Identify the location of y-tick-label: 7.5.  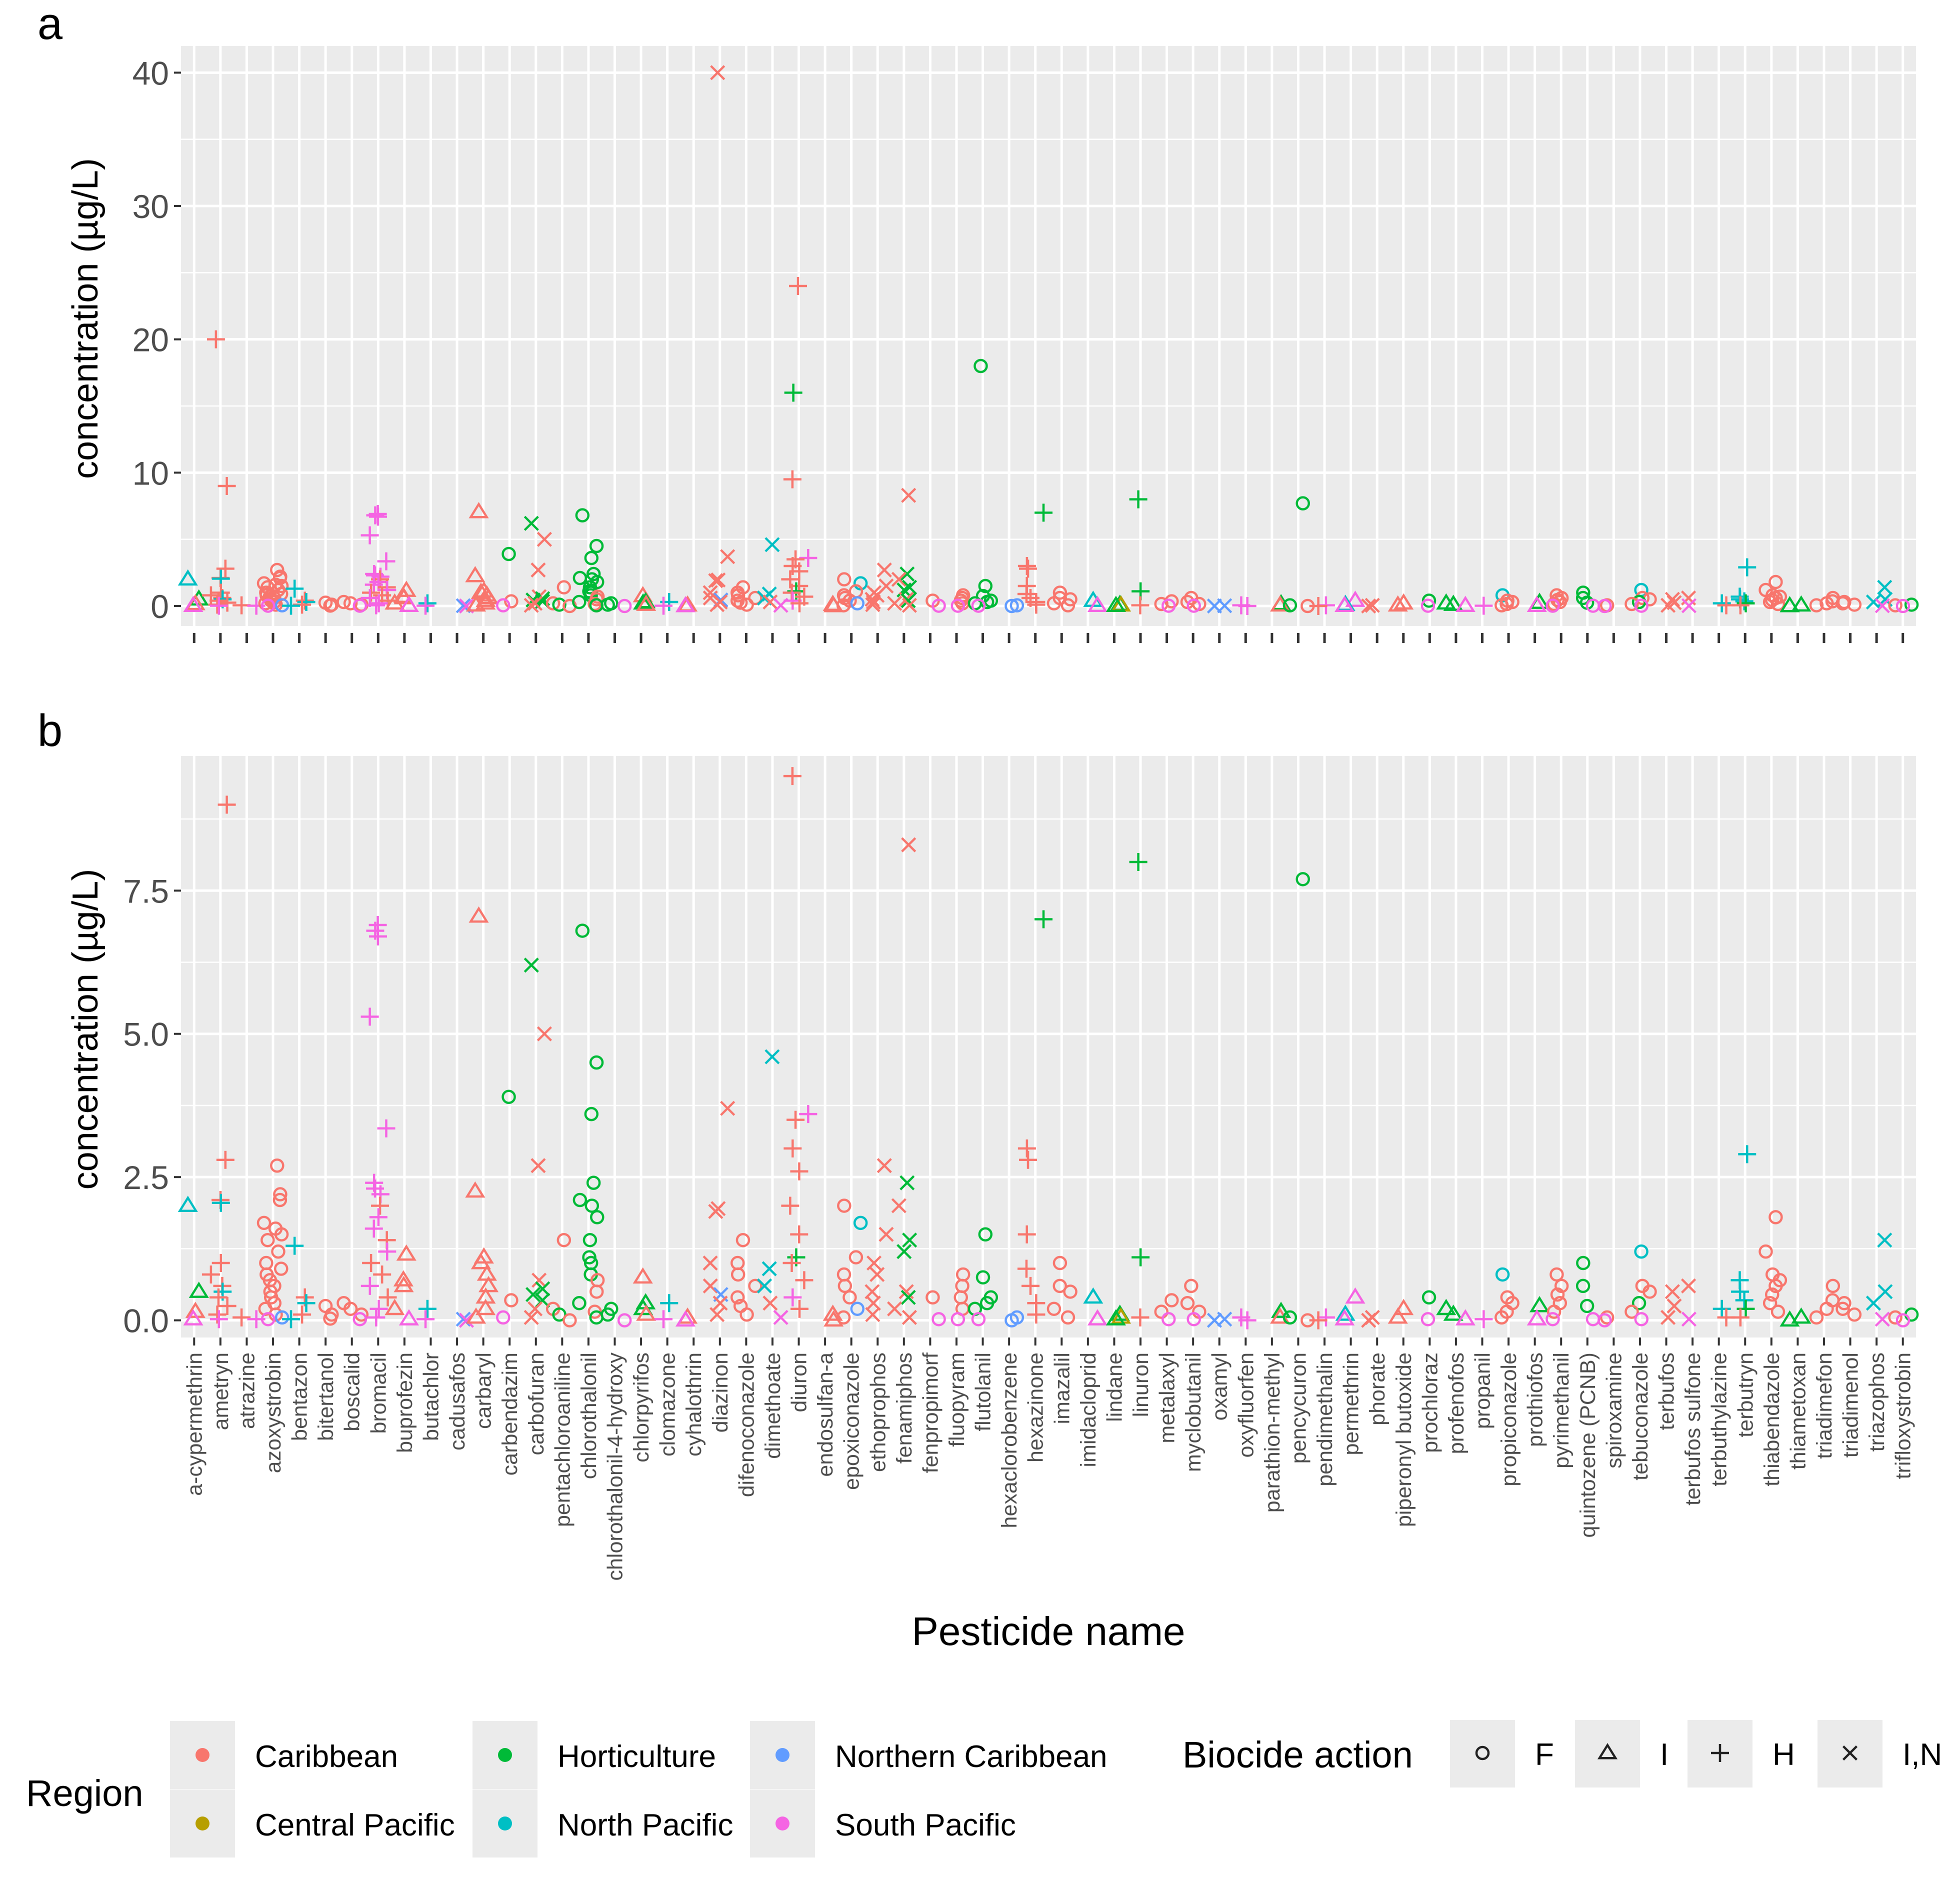
(146, 891).